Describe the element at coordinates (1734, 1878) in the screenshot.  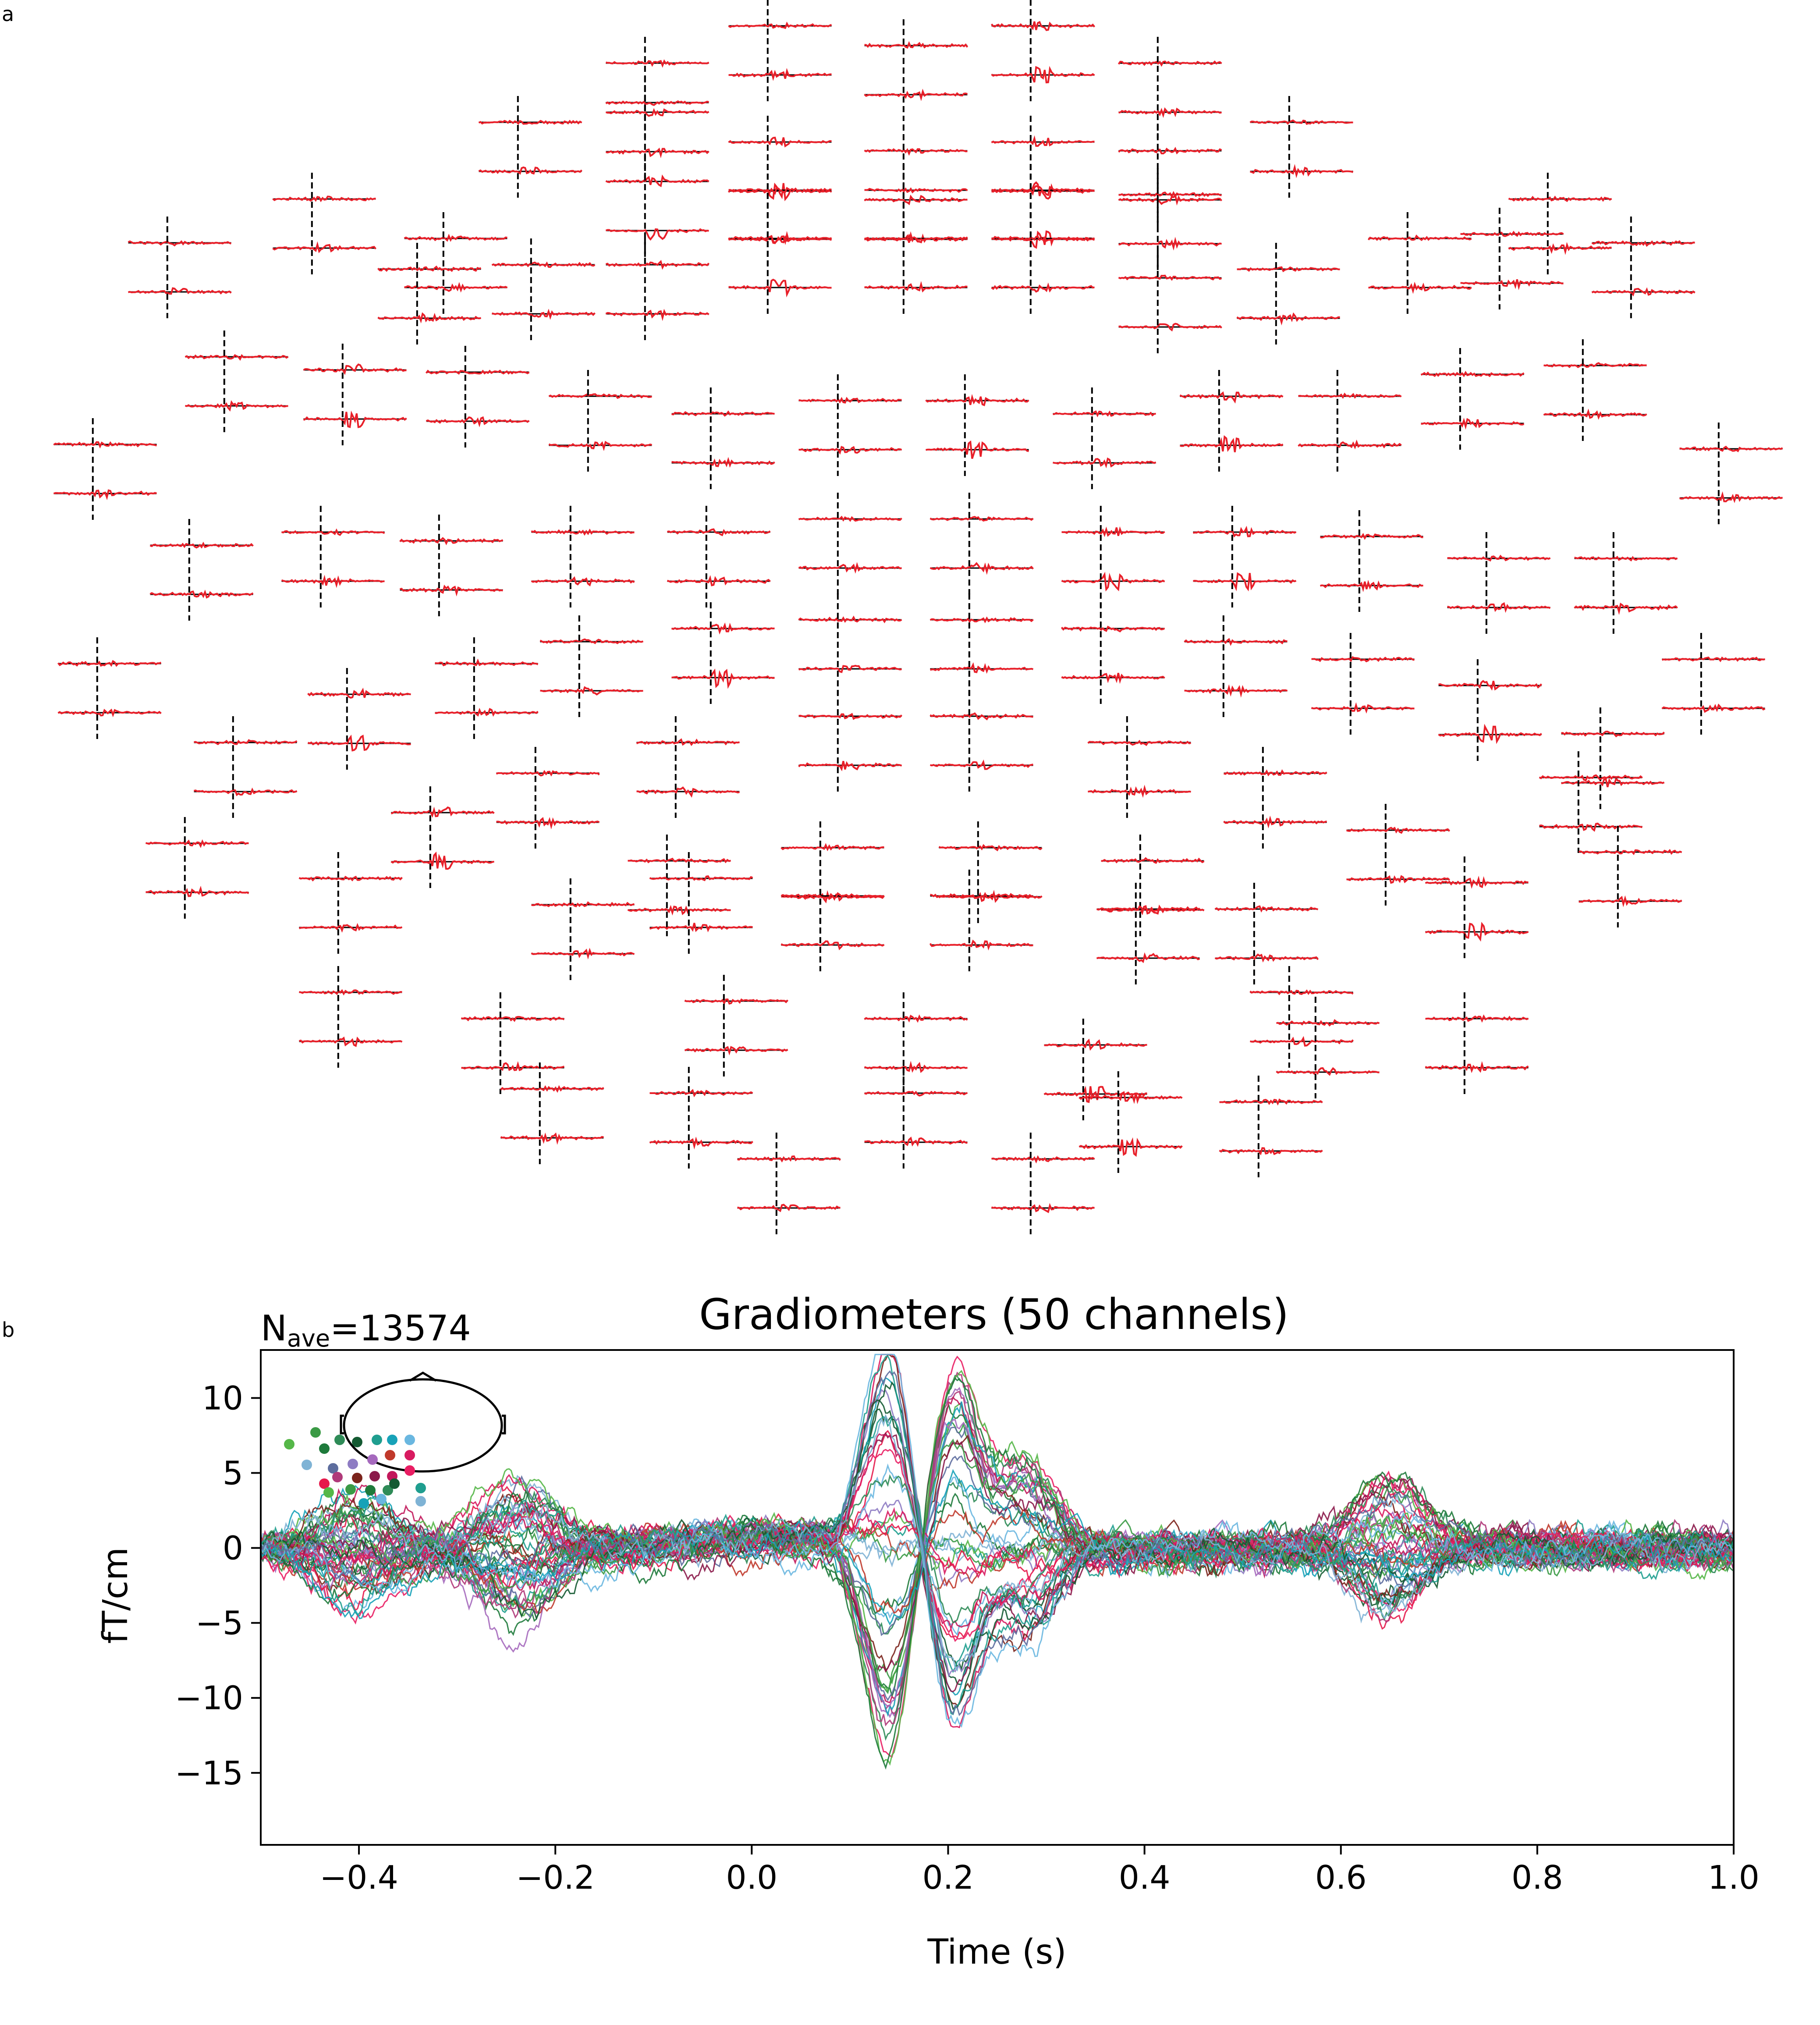
I see `x-tick-label: 1.0` at that location.